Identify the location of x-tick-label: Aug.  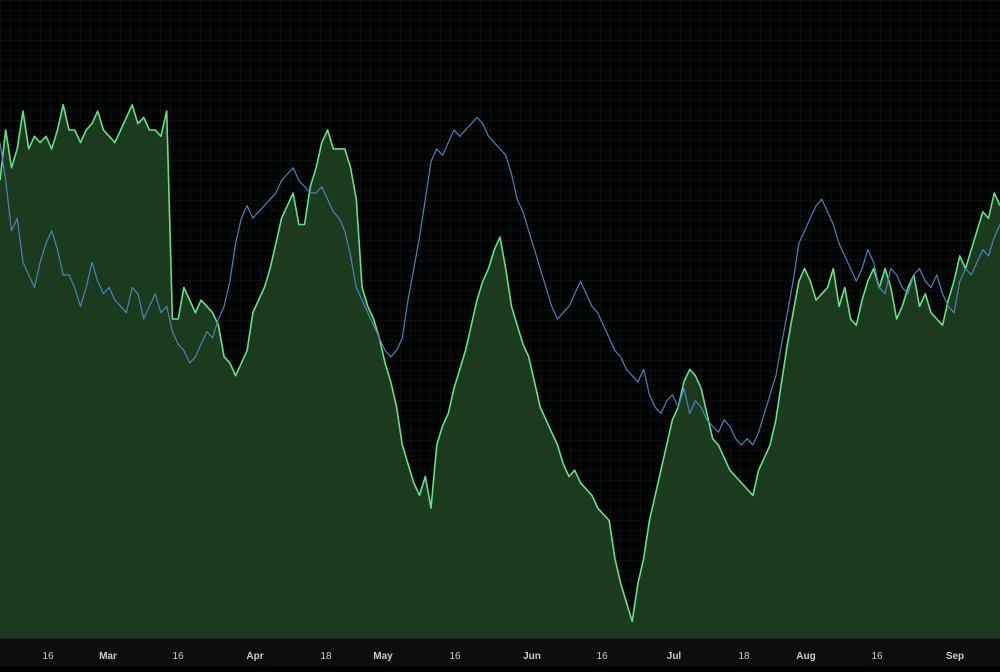
(805, 656).